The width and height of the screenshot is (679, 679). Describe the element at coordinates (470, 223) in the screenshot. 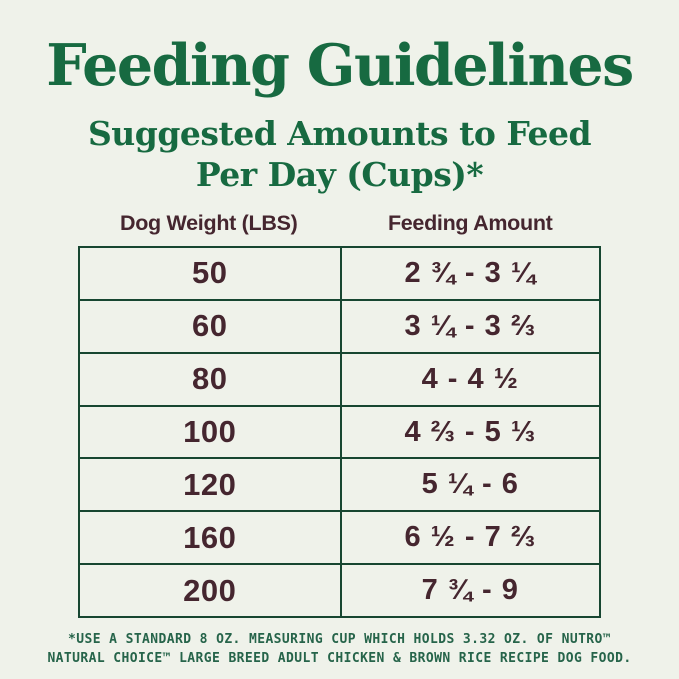

I see `column-header-feeding-amount: Feeding Amount` at that location.